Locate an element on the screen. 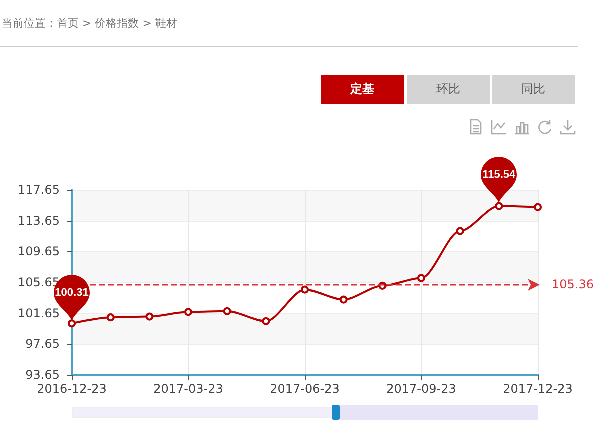 Image resolution: width=600 pixels, height=439 pixels. y-tick-label: 117.65 is located at coordinates (39, 190).